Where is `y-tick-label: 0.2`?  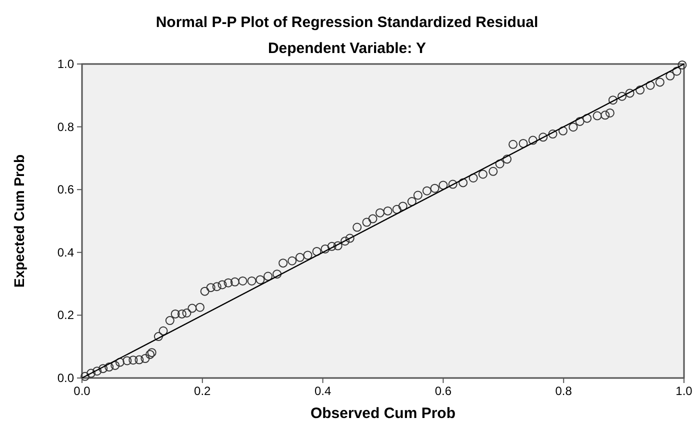
y-tick-label: 0.2 is located at coordinates (65, 315).